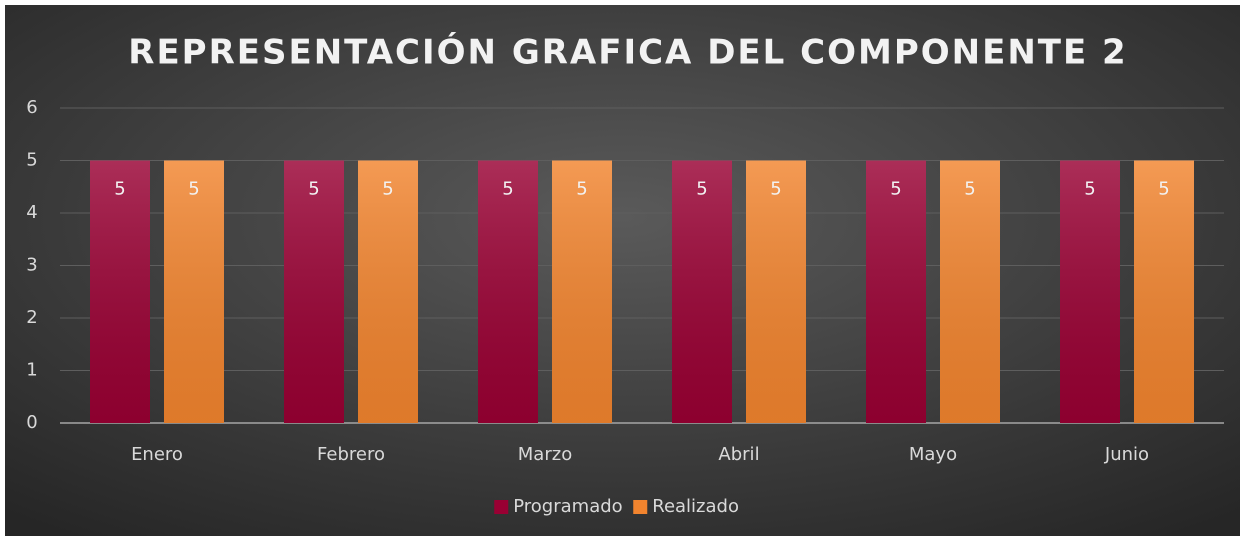 Image resolution: width=1246 pixels, height=541 pixels. Describe the element at coordinates (1126, 454) in the screenshot. I see `x-tick-label: Junio` at that location.